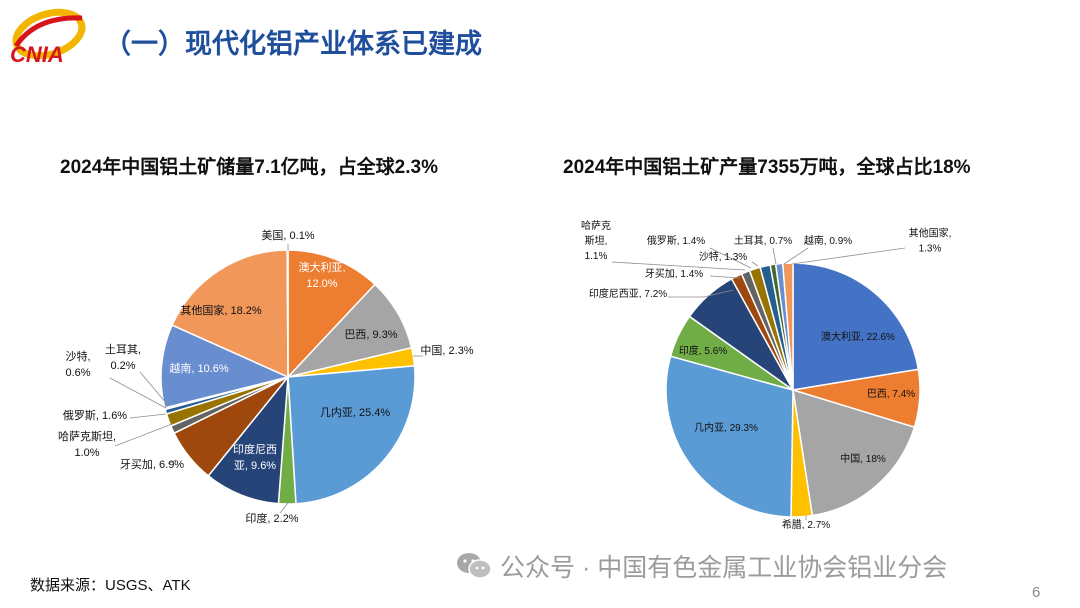 The width and height of the screenshot is (1080, 608). What do you see at coordinates (355, 412) in the screenshot?
I see `reserves-label-3: 几内亚, 25.4%` at bounding box center [355, 412].